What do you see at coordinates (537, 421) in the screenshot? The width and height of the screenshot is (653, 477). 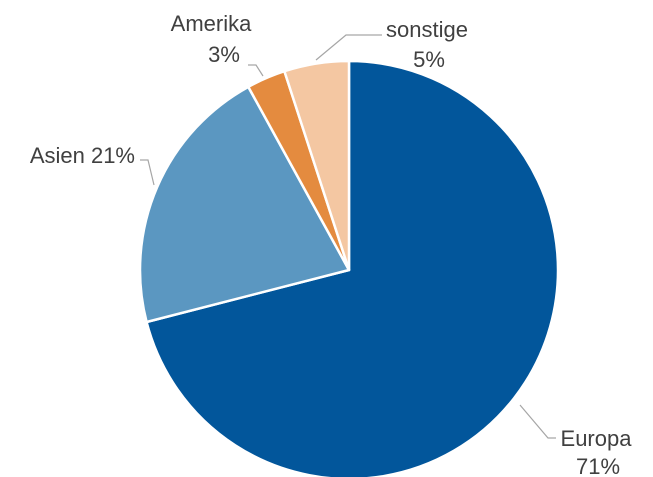 I see `leader-line-europa` at bounding box center [537, 421].